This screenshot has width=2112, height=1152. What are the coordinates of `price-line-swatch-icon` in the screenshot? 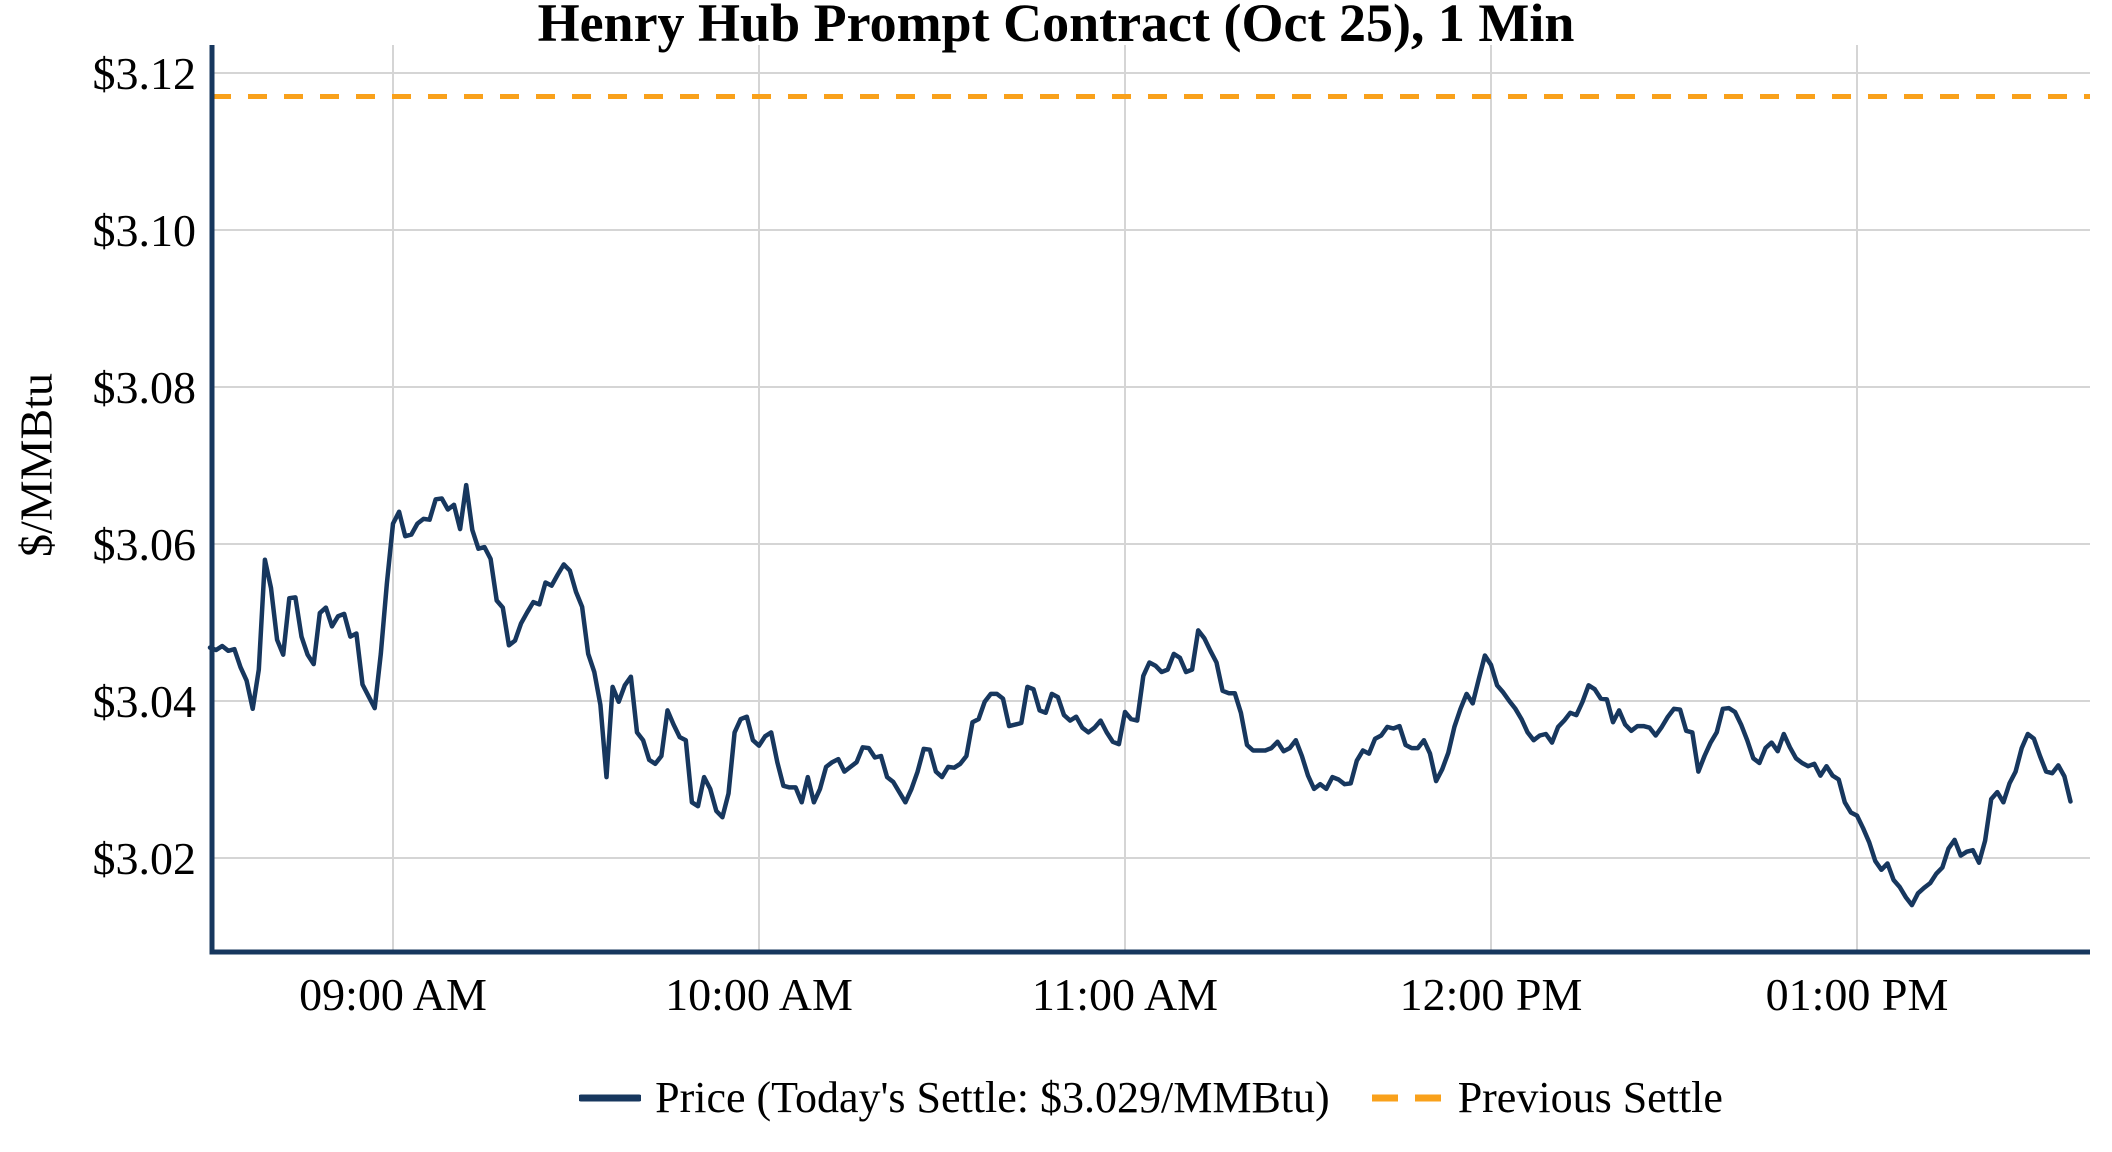 It's located at (610, 1097).